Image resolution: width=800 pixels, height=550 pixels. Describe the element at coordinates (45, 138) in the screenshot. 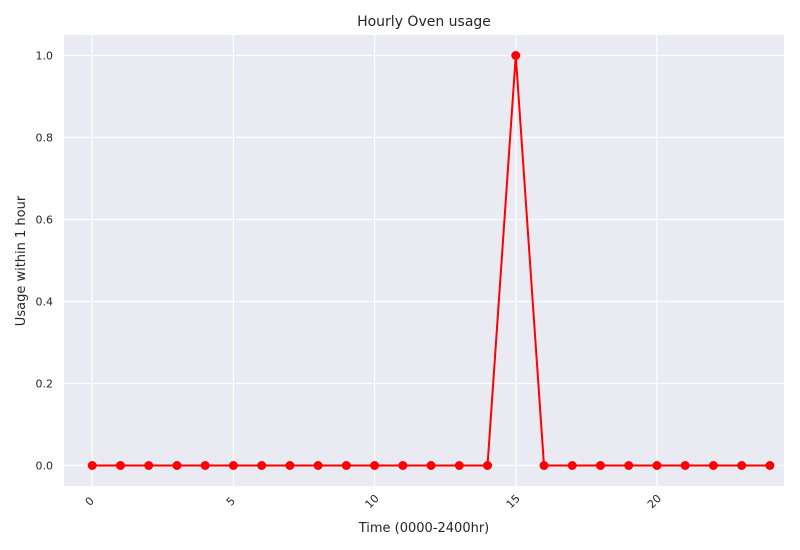

I see `y-tick-label: 0.8` at that location.